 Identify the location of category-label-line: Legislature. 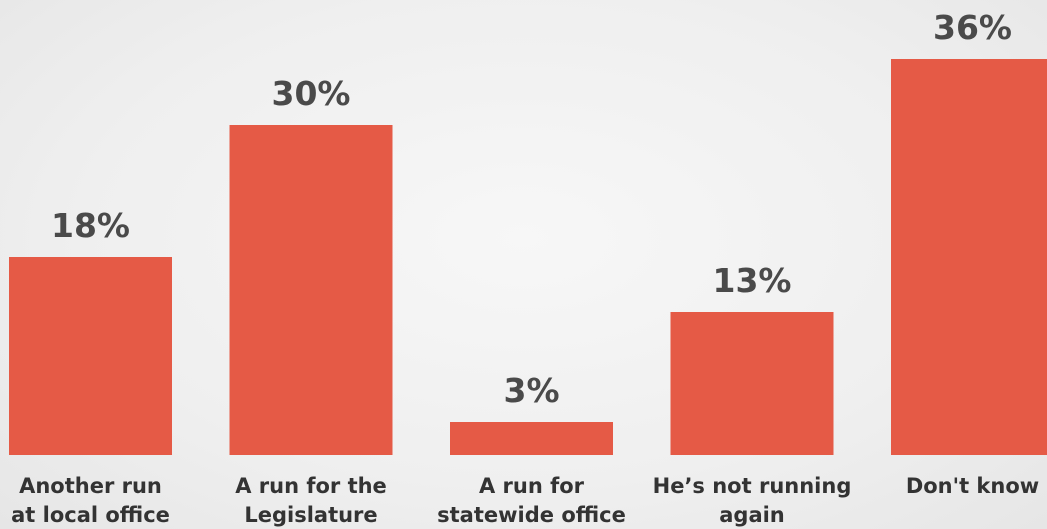
(310, 515).